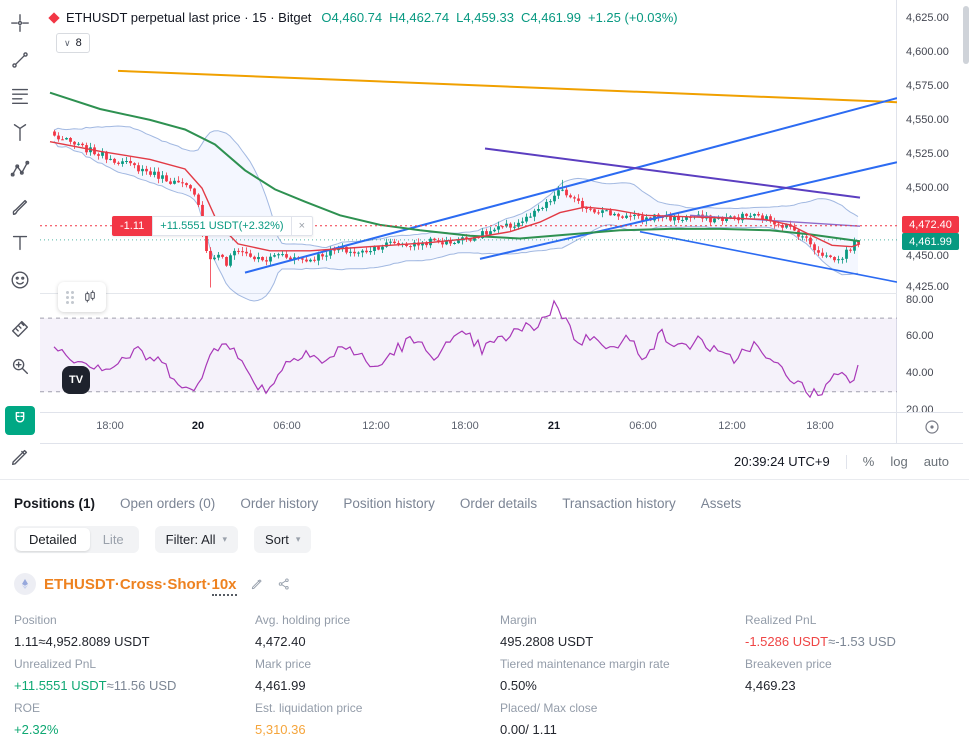 The image size is (969, 744). I want to click on panel-controls: Detailed Lite Filter: All ▾ Sort ▾, so click(484, 532).